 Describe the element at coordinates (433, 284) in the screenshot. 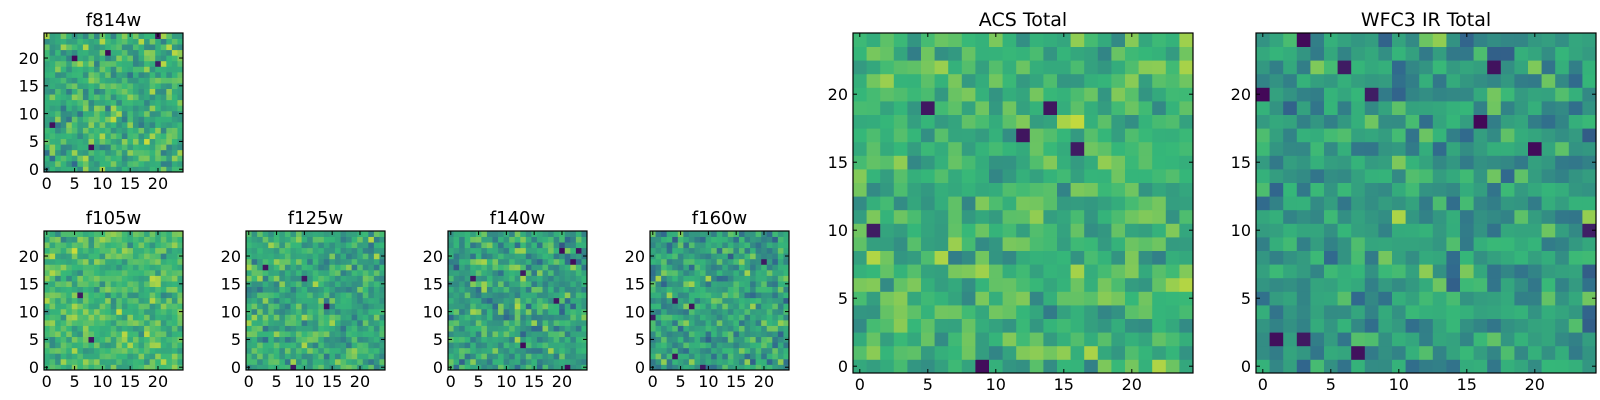

I see `y-tick-label: 15` at that location.